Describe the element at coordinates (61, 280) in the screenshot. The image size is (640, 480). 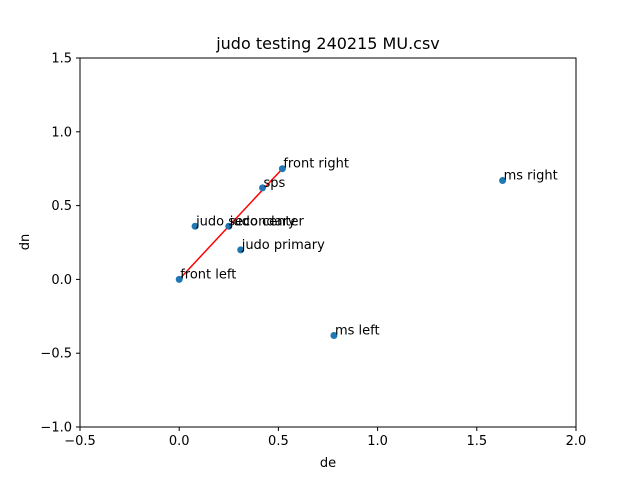
I see `y-tick-label: 0.0` at that location.